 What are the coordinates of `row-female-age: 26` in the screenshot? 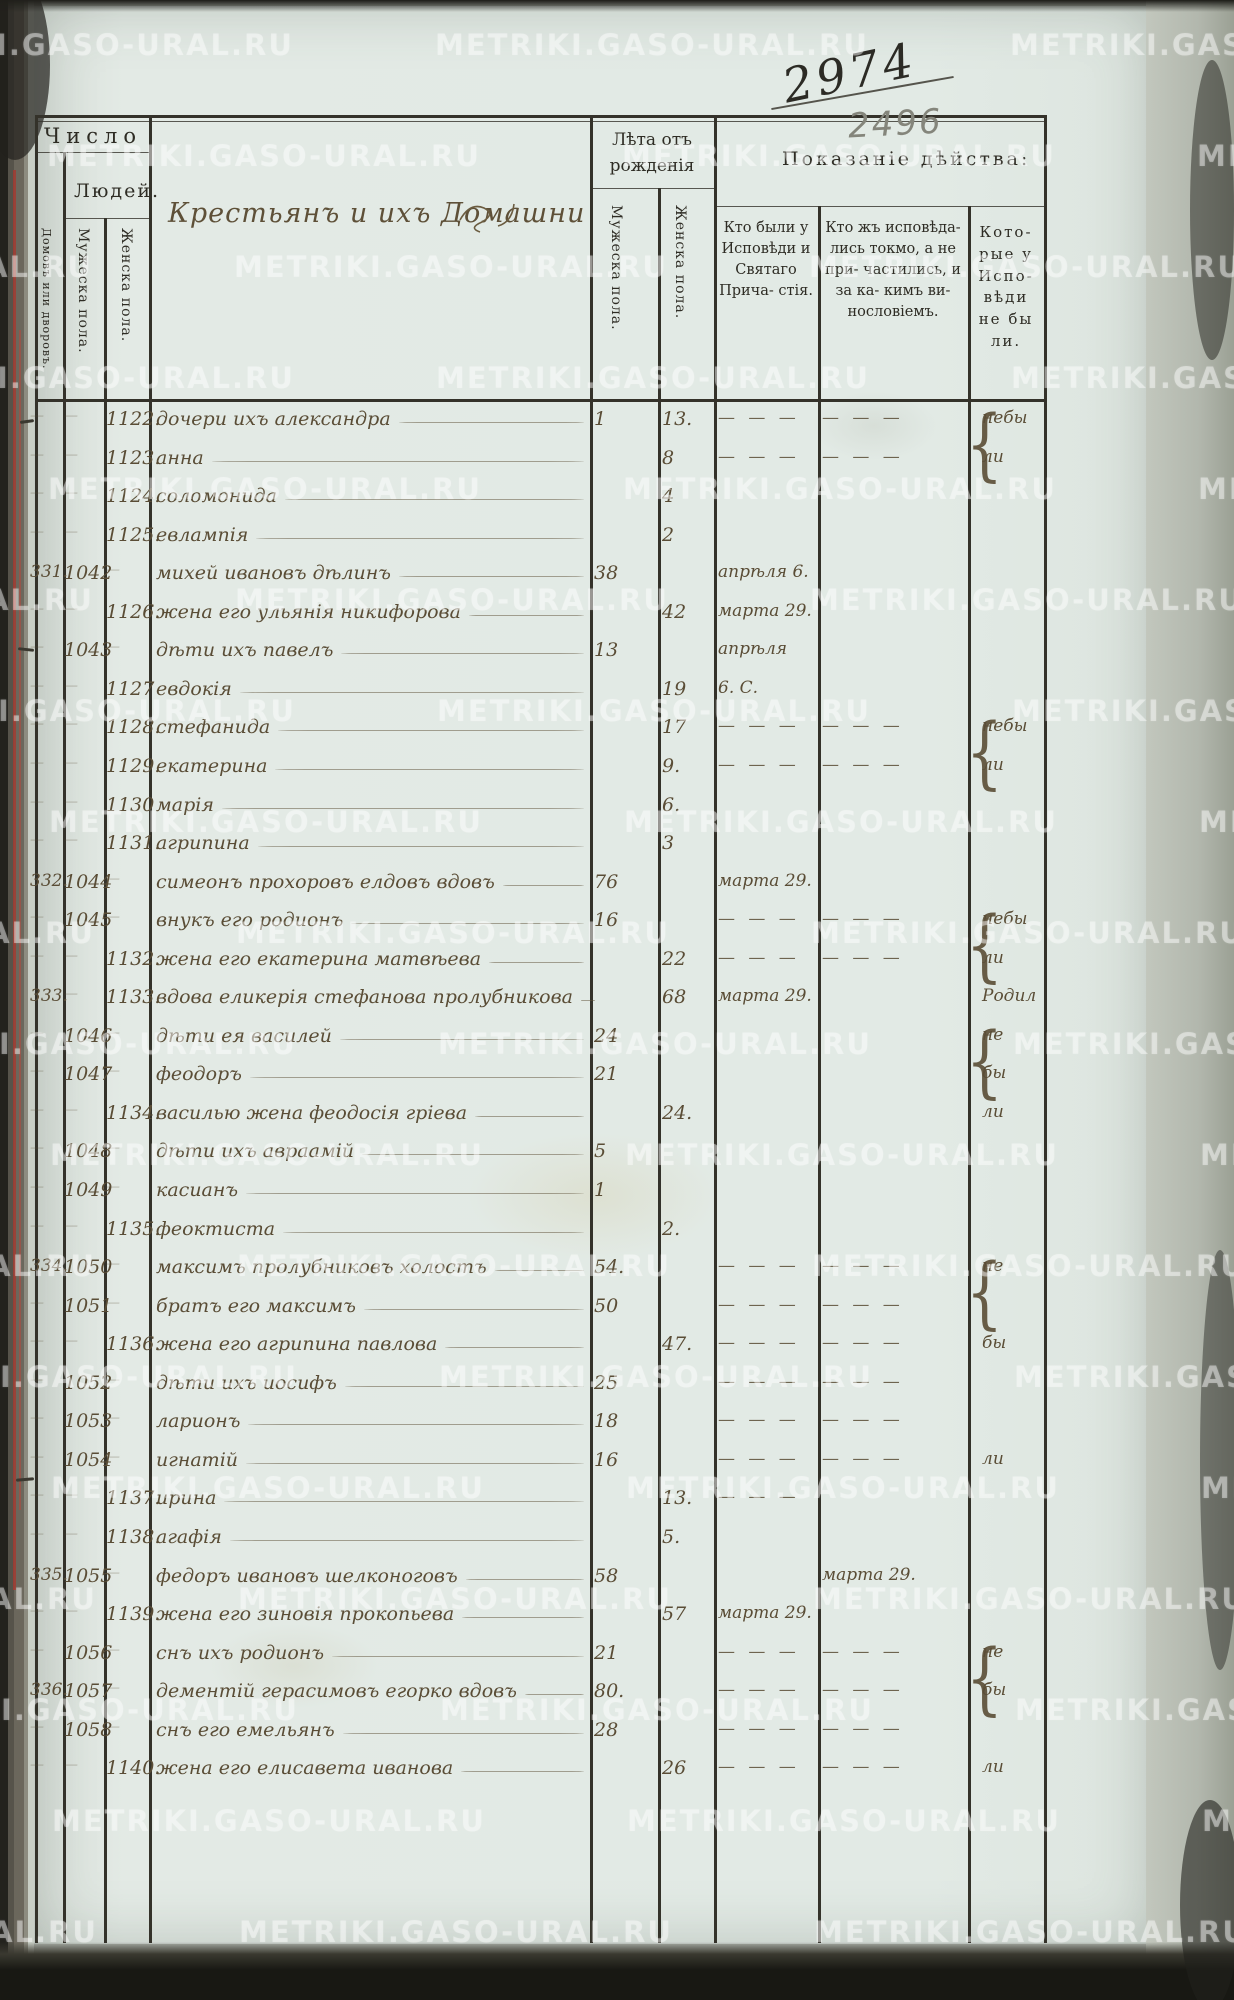 It's located at (674, 1768).